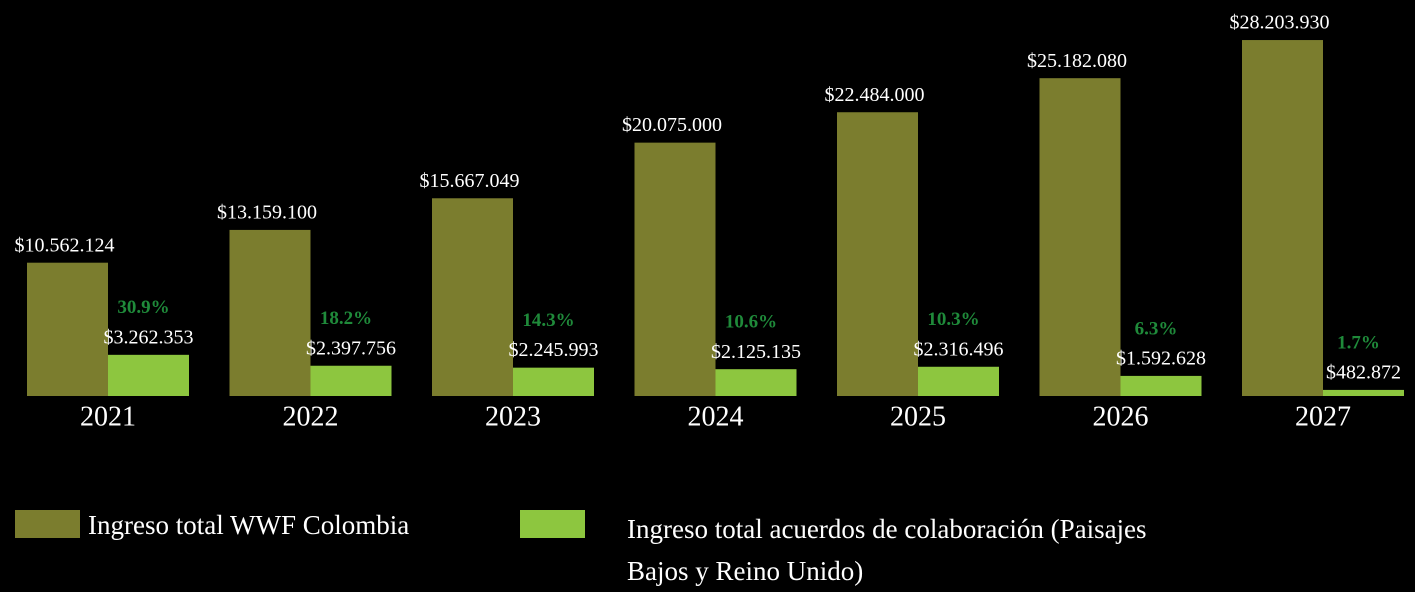 This screenshot has height=592, width=1415. What do you see at coordinates (1323, 416) in the screenshot?
I see `x-tick-label: 2027` at bounding box center [1323, 416].